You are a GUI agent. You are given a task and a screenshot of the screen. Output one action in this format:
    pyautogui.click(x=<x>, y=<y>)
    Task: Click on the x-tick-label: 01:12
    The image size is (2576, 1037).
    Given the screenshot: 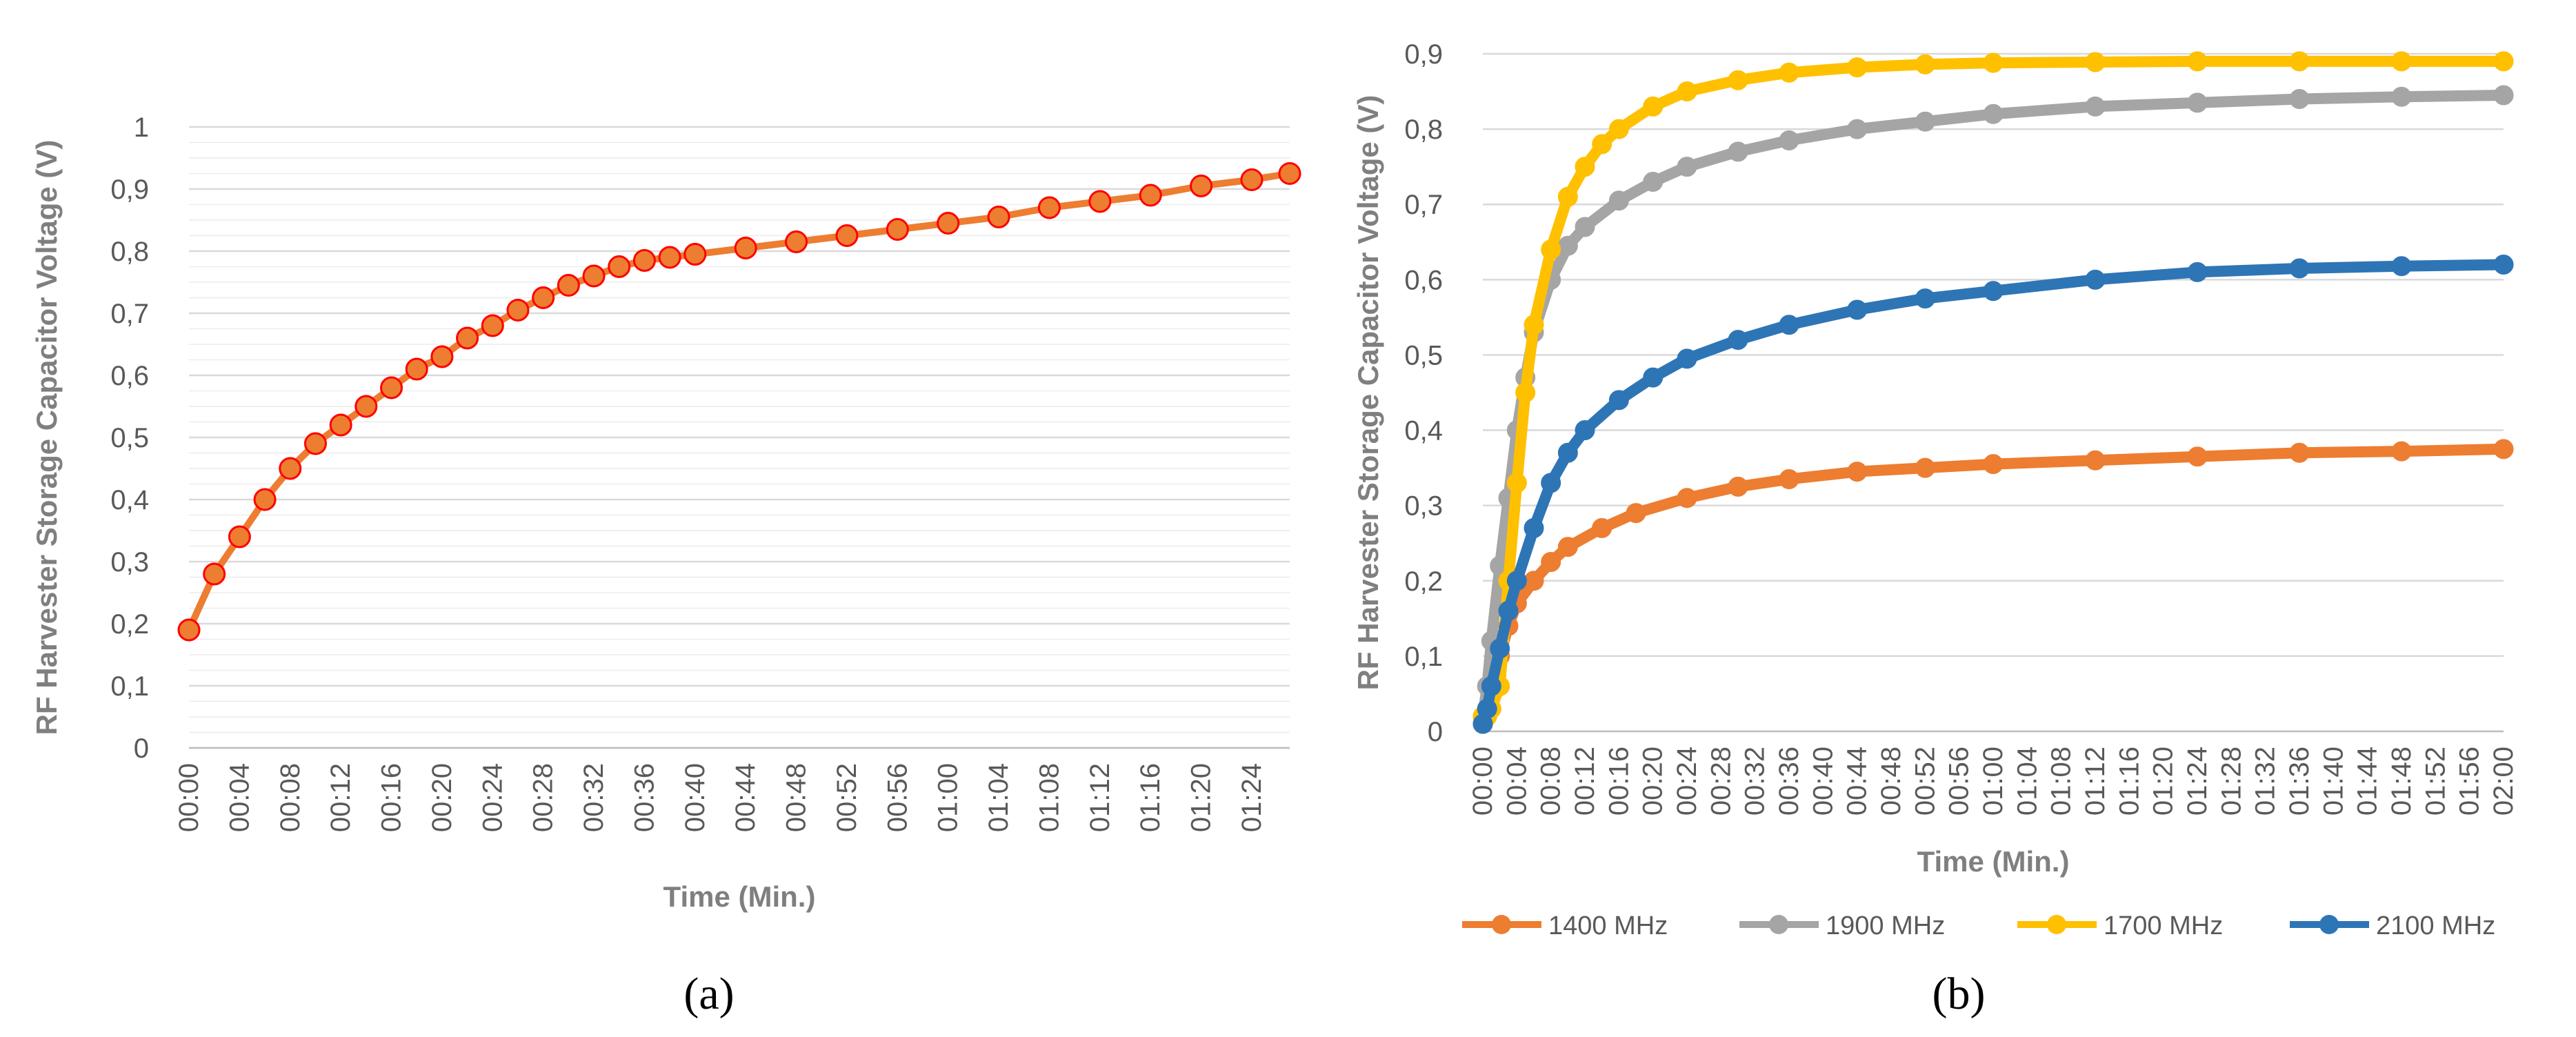 What is the action you would take?
    pyautogui.click(x=1100, y=798)
    